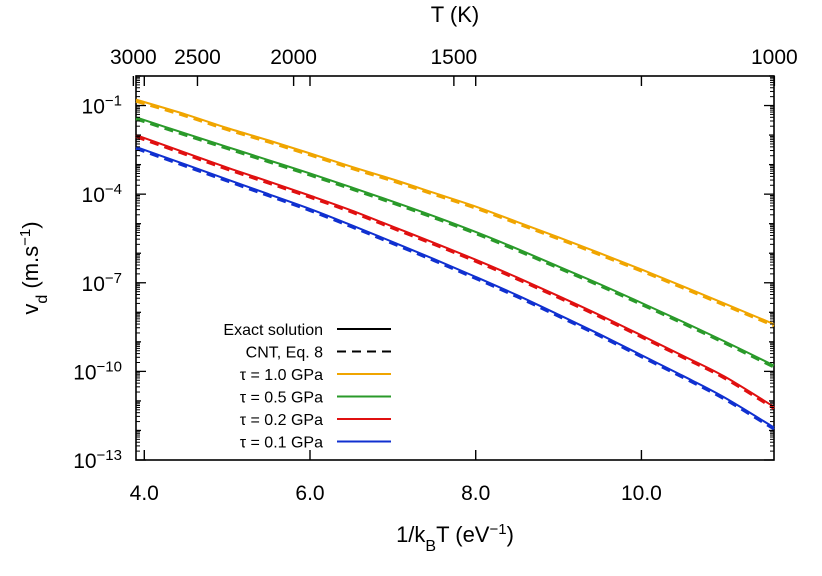 The image size is (822, 576). I want to click on x-tick-label: 8.0, so click(475, 493).